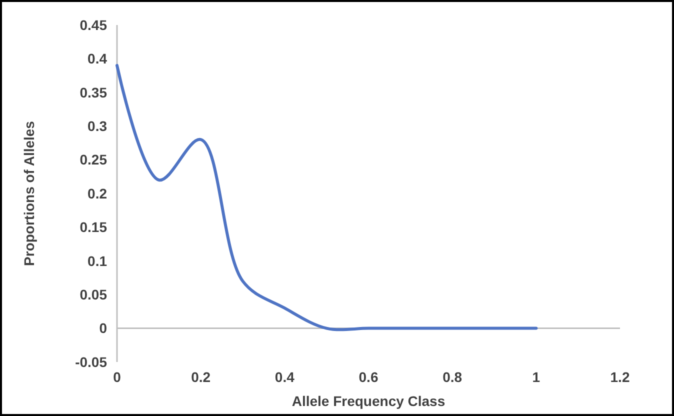 The width and height of the screenshot is (674, 416). Describe the element at coordinates (98, 260) in the screenshot. I see `y-tick-label: 0.1` at that location.